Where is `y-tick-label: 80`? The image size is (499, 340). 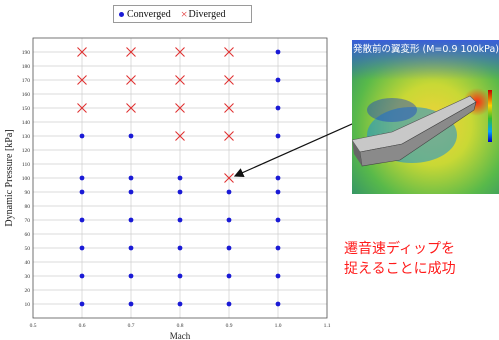 y-tick-label: 80 is located at coordinates (28, 207).